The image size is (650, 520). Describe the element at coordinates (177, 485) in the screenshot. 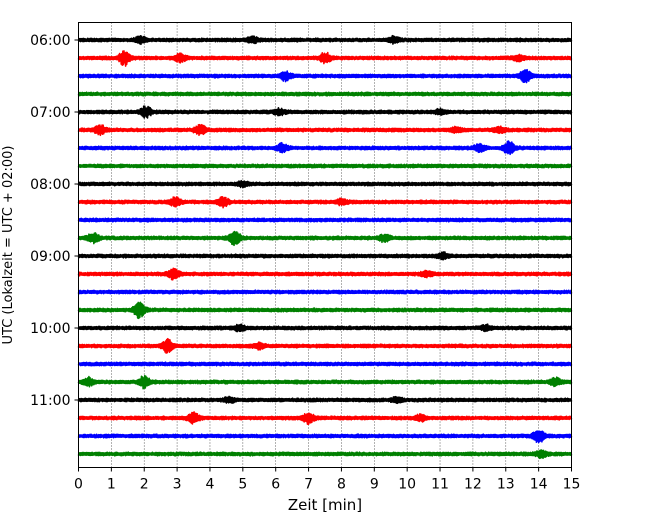

I see `x-tick-label-3: 3` at that location.